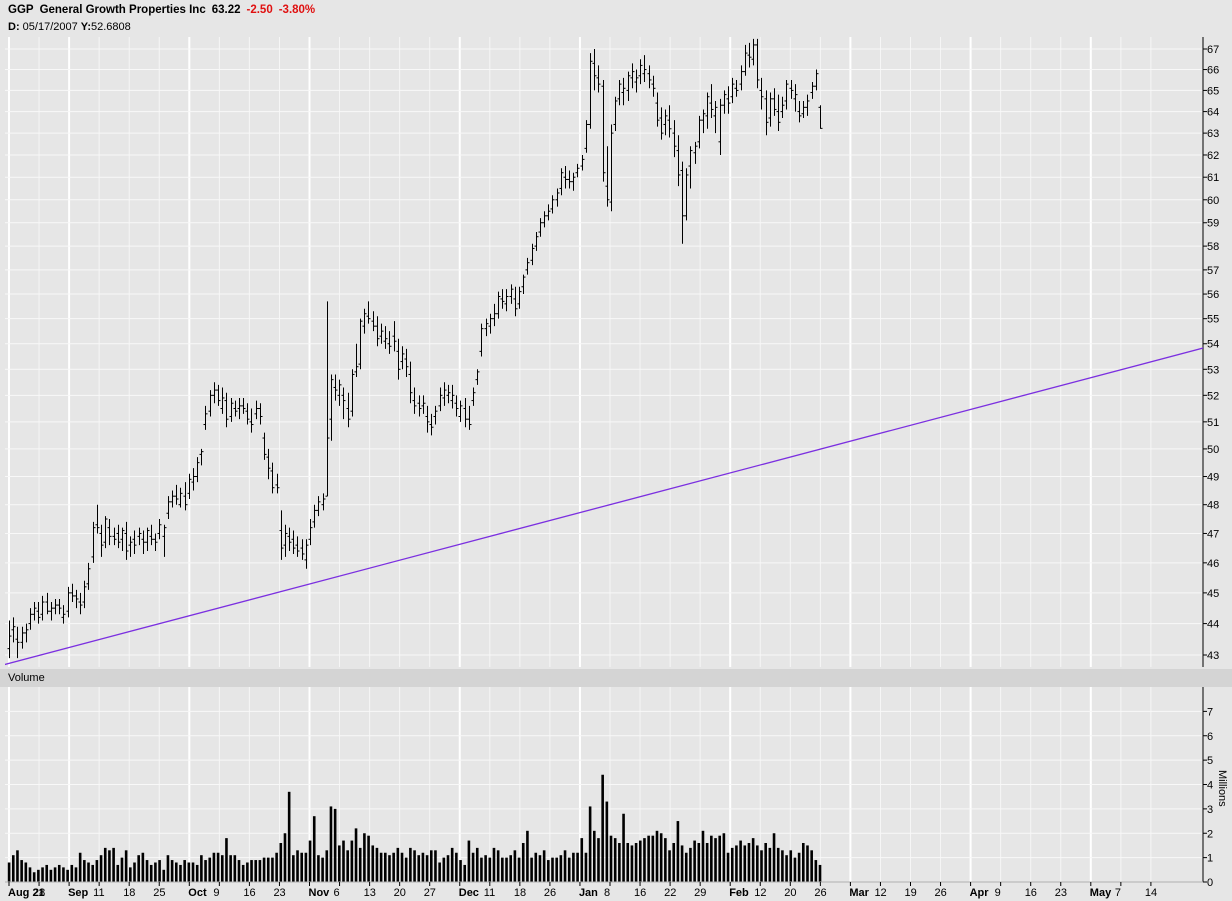 This screenshot has width=1232, height=901. Describe the element at coordinates (414, 828) in the screenshot. I see `volume-series` at that location.